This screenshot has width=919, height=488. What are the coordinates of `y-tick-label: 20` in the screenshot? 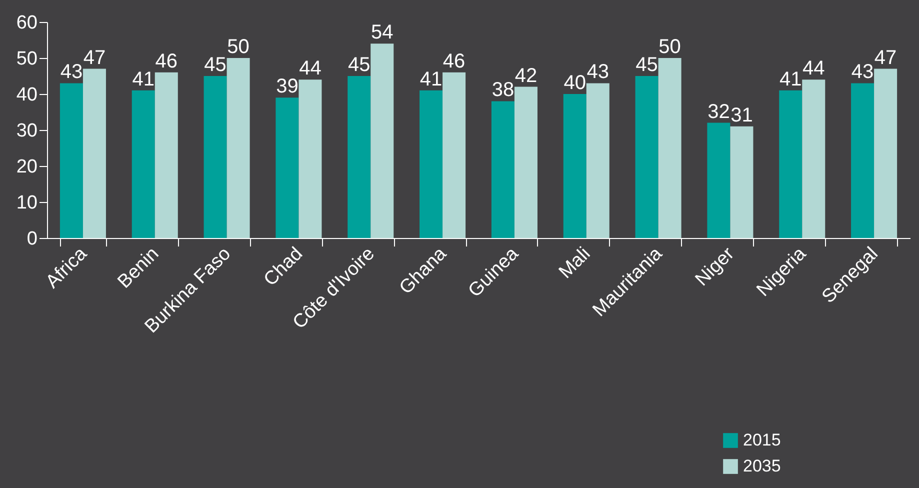 It's located at (27, 167).